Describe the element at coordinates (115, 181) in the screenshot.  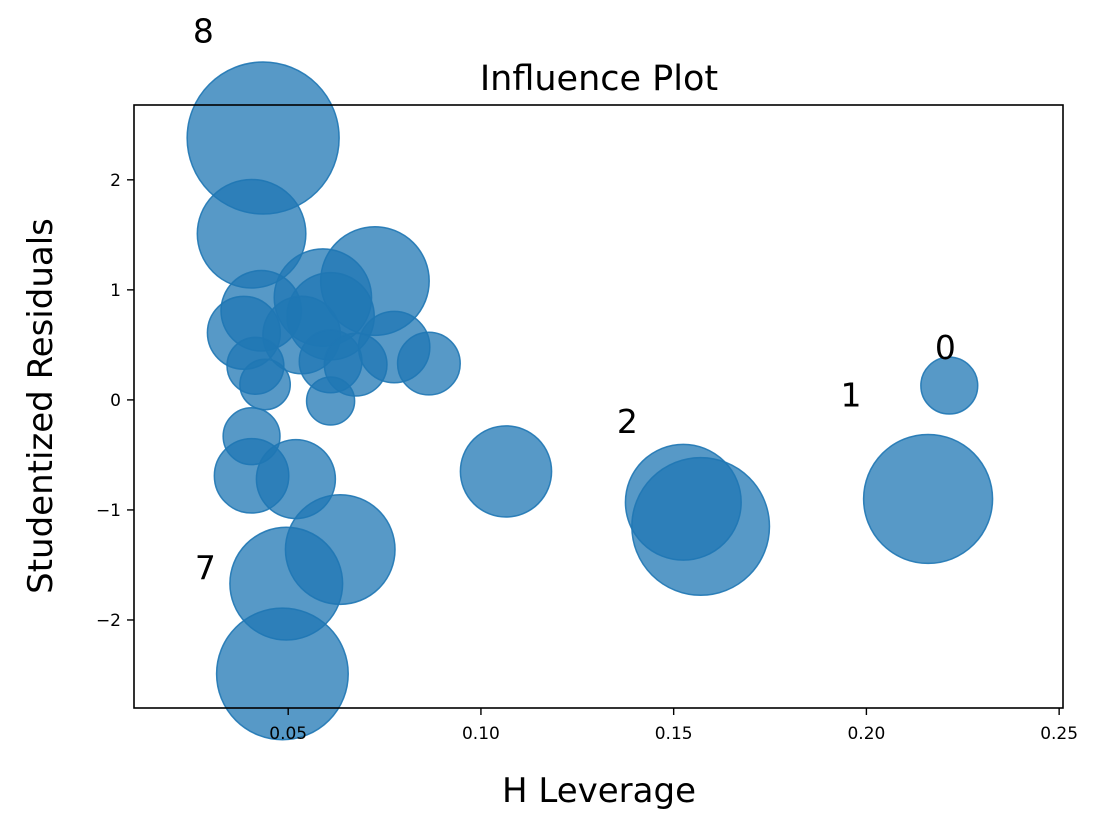
I see `y-tick-label-4: 2` at that location.